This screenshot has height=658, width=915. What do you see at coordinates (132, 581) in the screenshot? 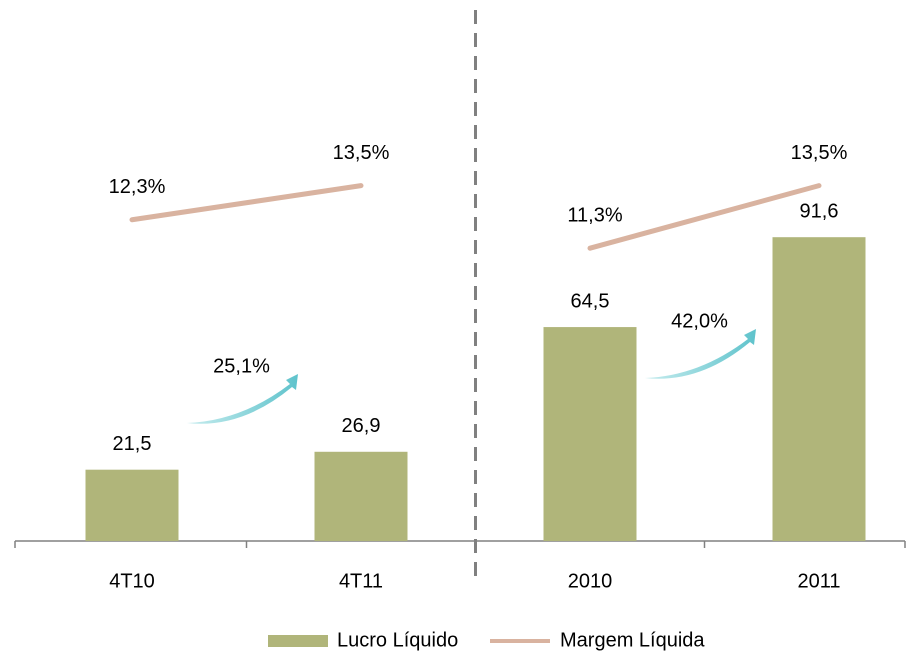
I see `x-tick-label: 4T10` at bounding box center [132, 581].